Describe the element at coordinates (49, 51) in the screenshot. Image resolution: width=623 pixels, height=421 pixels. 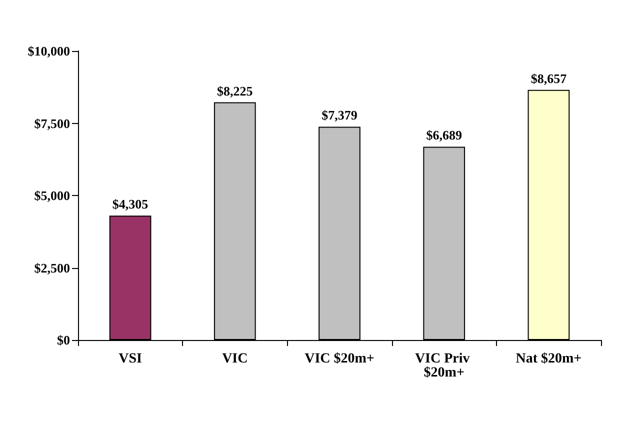
I see `y-tick-label: $10,000` at that location.